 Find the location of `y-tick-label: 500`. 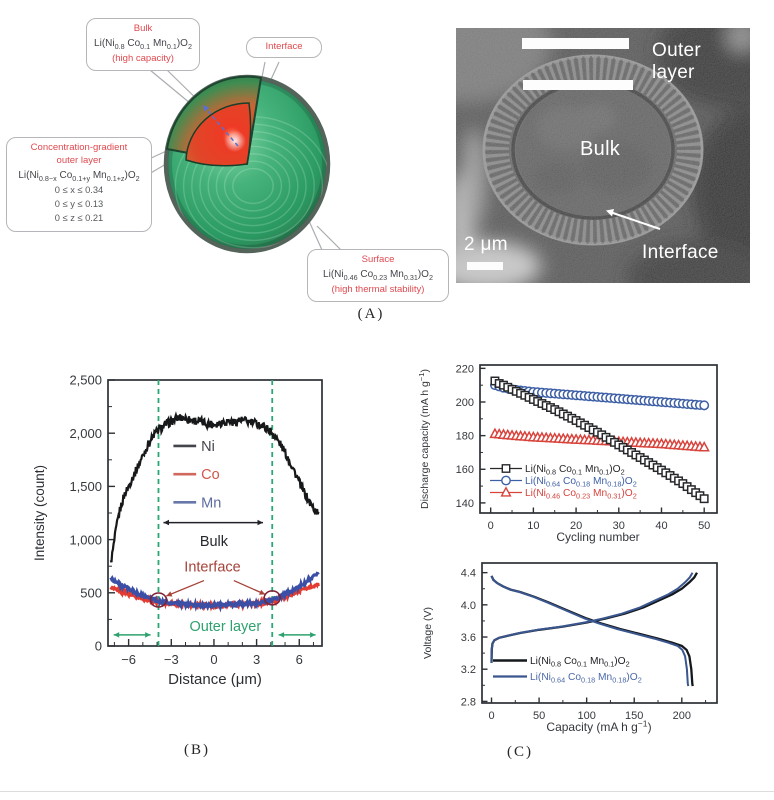

y-tick-label: 500 is located at coordinates (91, 592).